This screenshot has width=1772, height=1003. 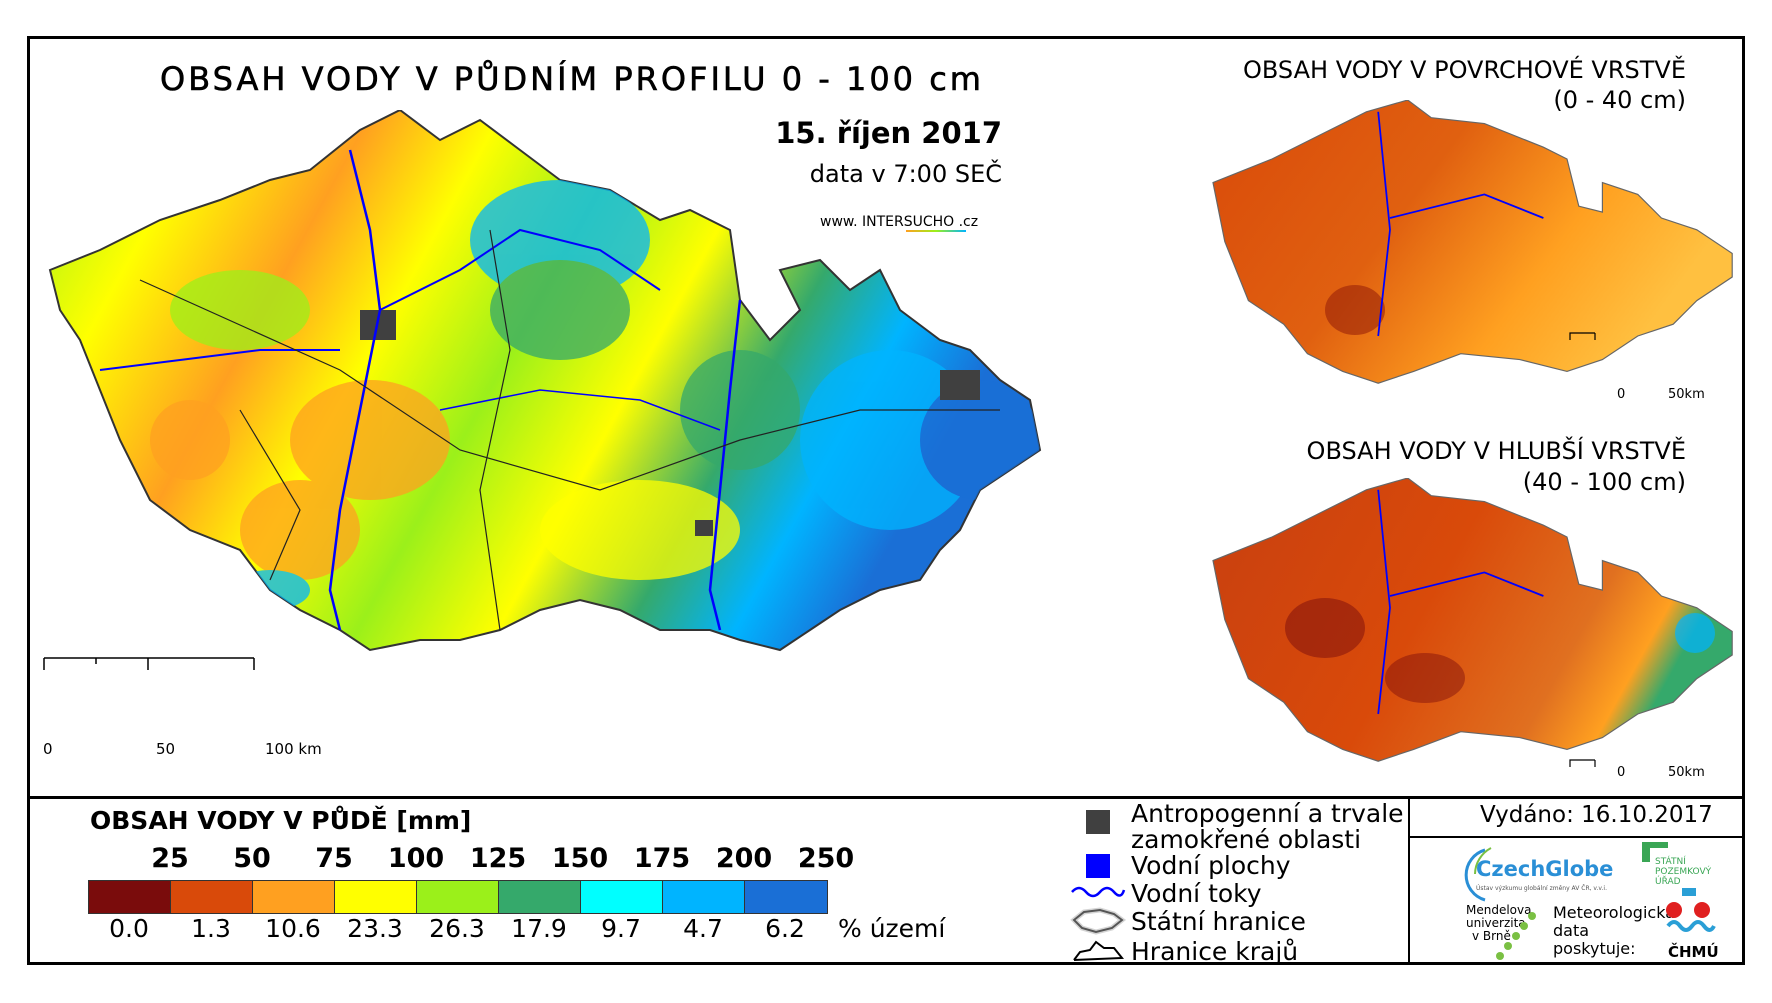 What do you see at coordinates (281, 820) in the screenshot?
I see `legend-title: OBSAH VODY V PŮDĚ [mm]` at bounding box center [281, 820].